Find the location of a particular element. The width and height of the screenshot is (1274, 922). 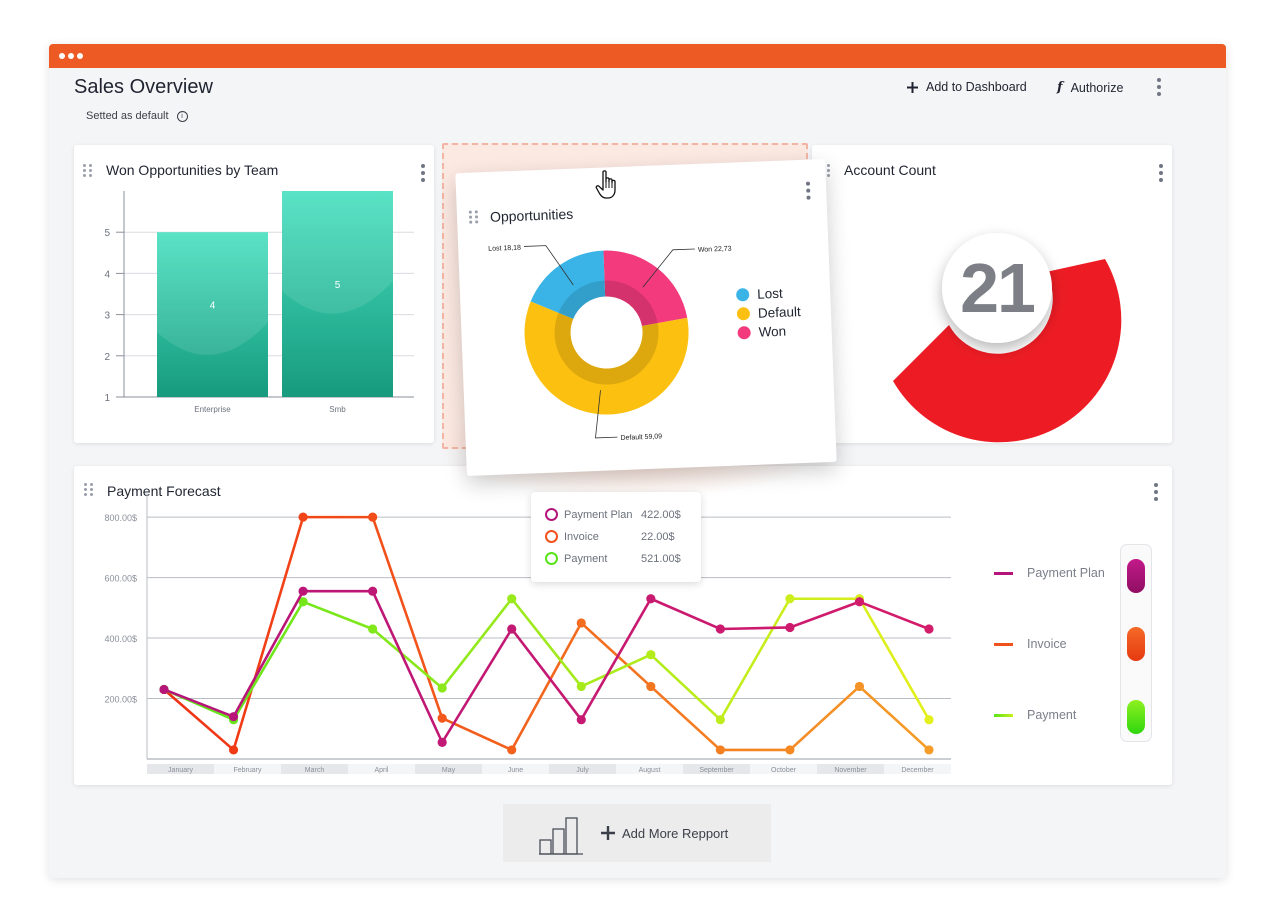

legend-label: Payment is located at coordinates (1052, 715).